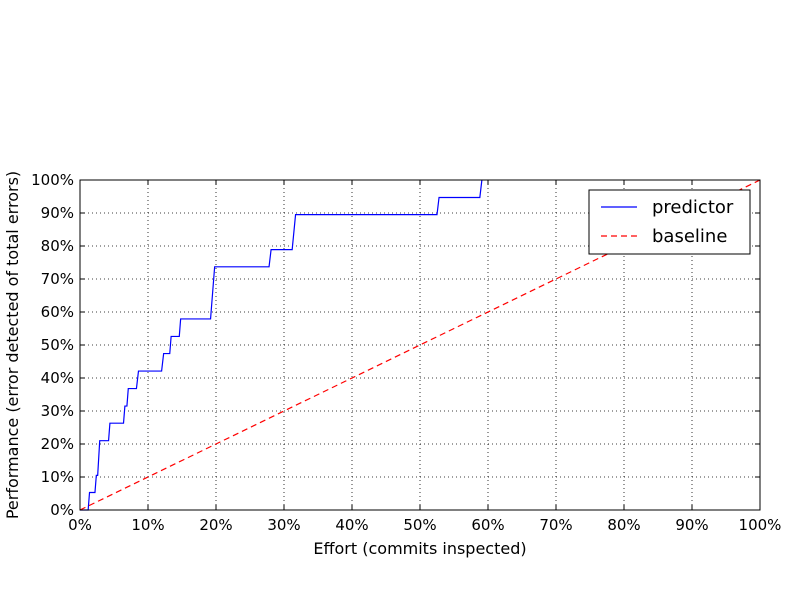 This screenshot has width=800, height=605. I want to click on x-tick-label: 90%, so click(691, 525).